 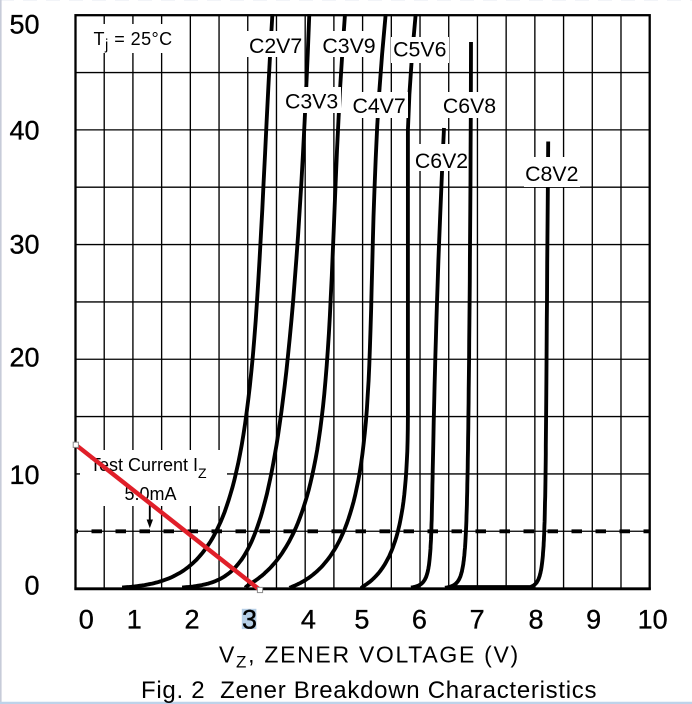 What do you see at coordinates (24, 25) in the screenshot?
I see `svg-text: 50` at bounding box center [24, 25].